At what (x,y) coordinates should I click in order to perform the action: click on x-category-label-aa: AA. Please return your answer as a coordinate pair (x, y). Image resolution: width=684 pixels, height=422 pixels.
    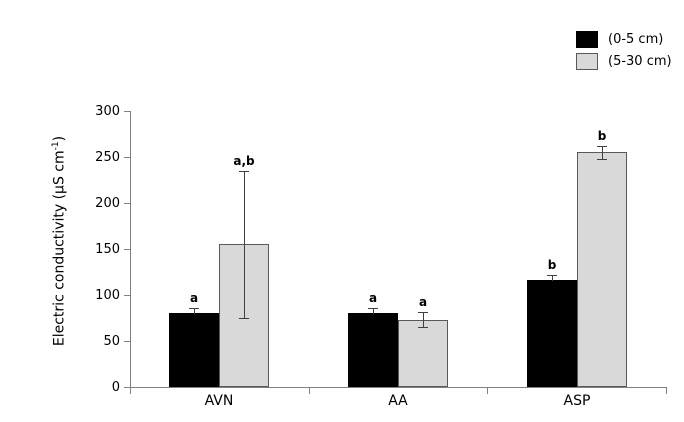
    Looking at the image, I should click on (398, 401).